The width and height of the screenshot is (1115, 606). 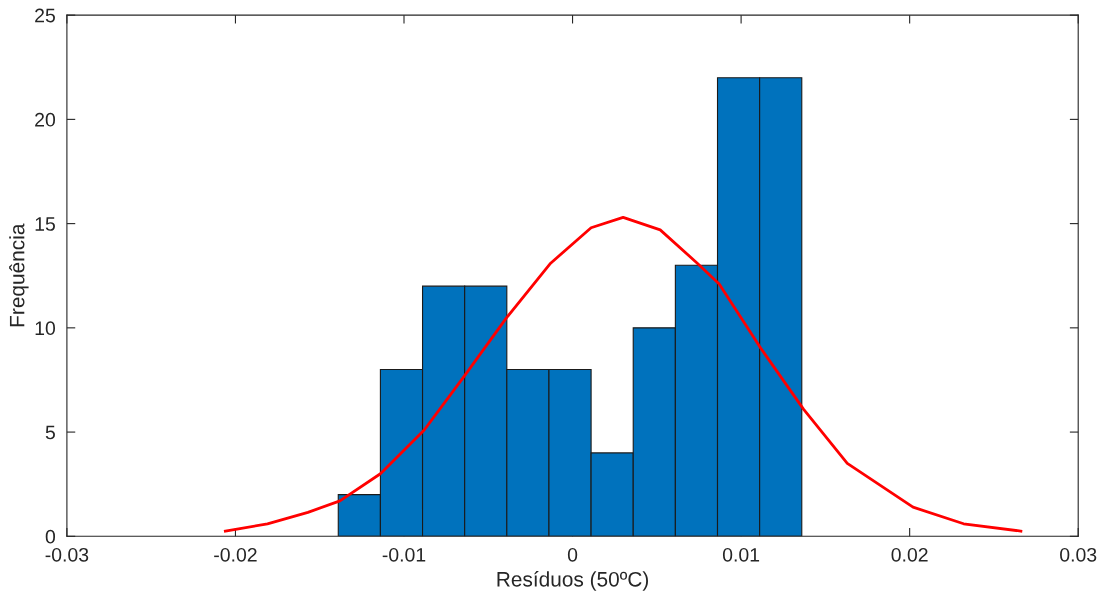 I want to click on x-tick-label: 0.01, so click(x=741, y=554).